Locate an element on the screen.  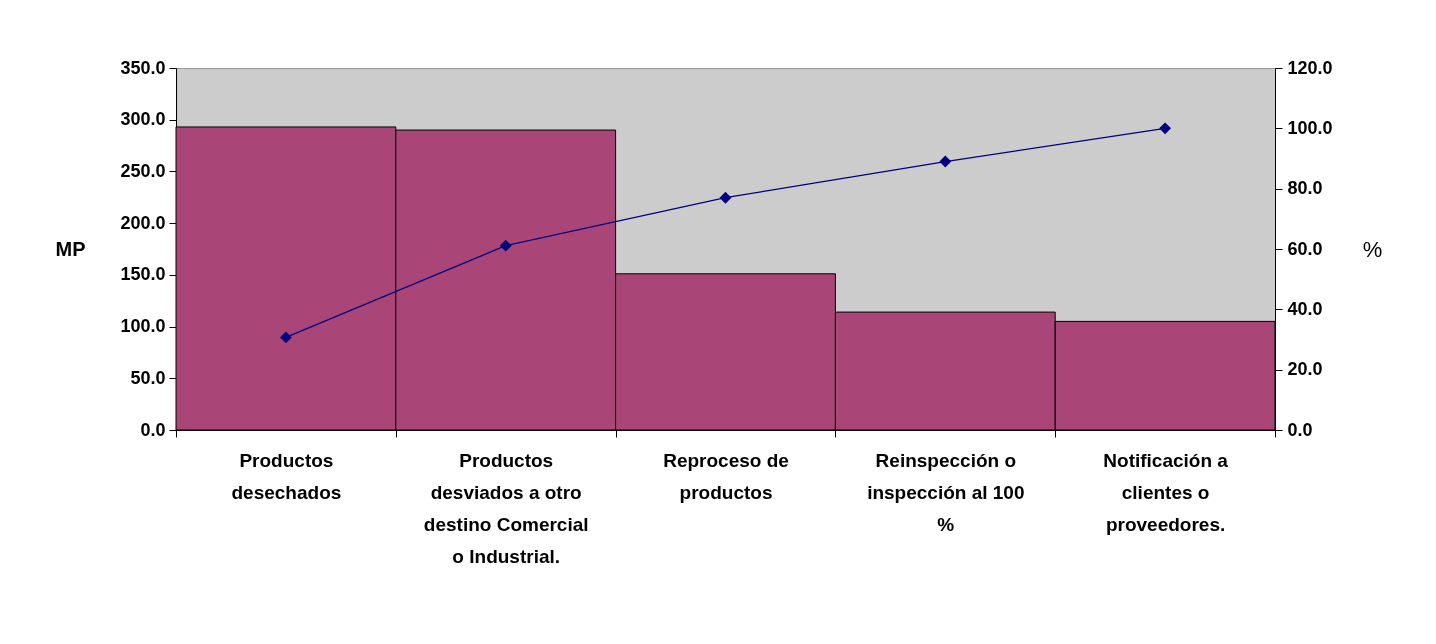
y-tick-label: 0.0 is located at coordinates (153, 429).